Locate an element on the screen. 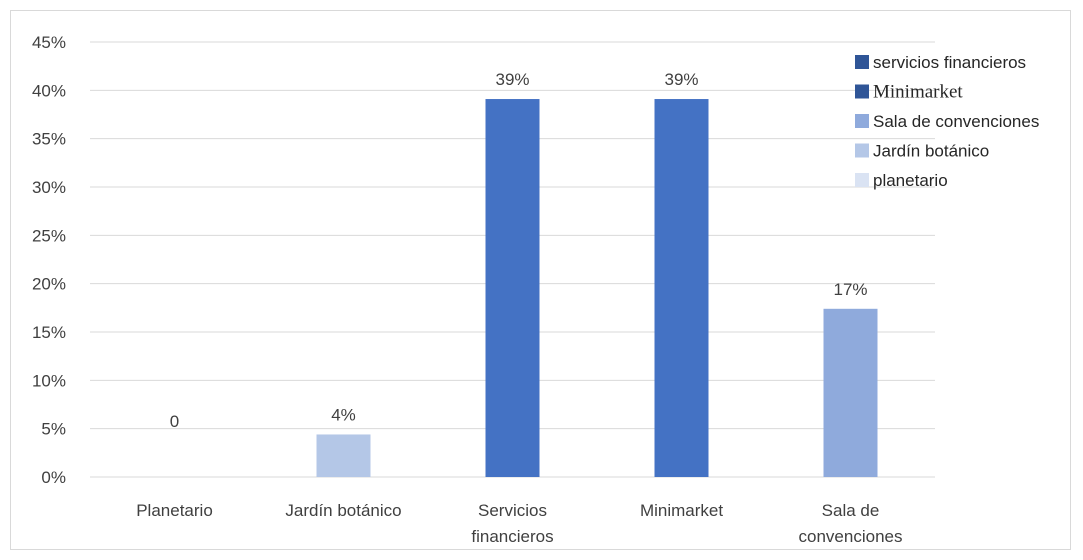 This screenshot has height=560, width=1083. y-tick-label: 5% is located at coordinates (53, 429).